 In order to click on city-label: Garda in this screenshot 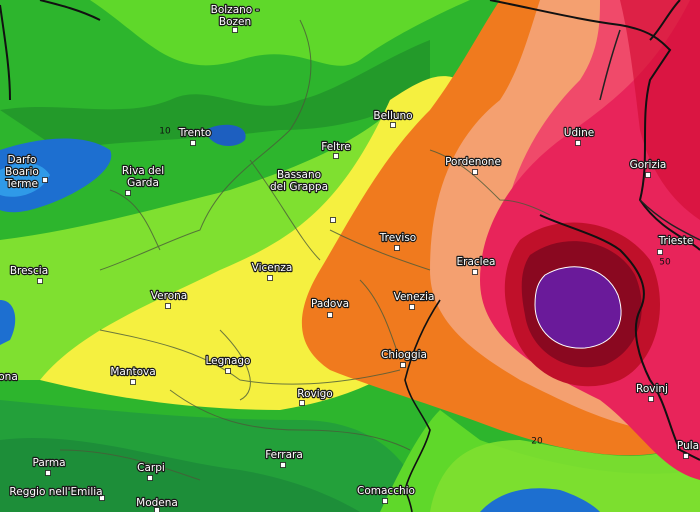, I will do `click(143, 183)`.